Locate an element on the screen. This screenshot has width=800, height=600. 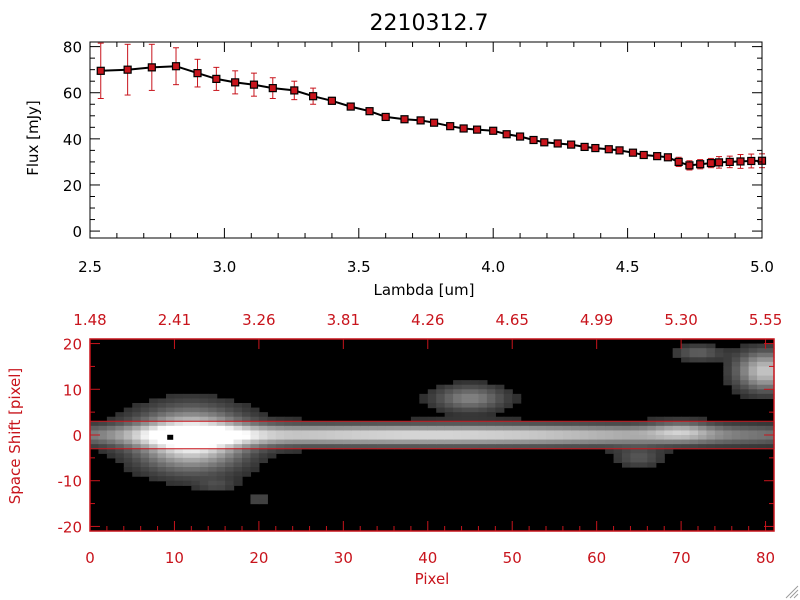
y-tick-label: 40 is located at coordinates (72, 140).